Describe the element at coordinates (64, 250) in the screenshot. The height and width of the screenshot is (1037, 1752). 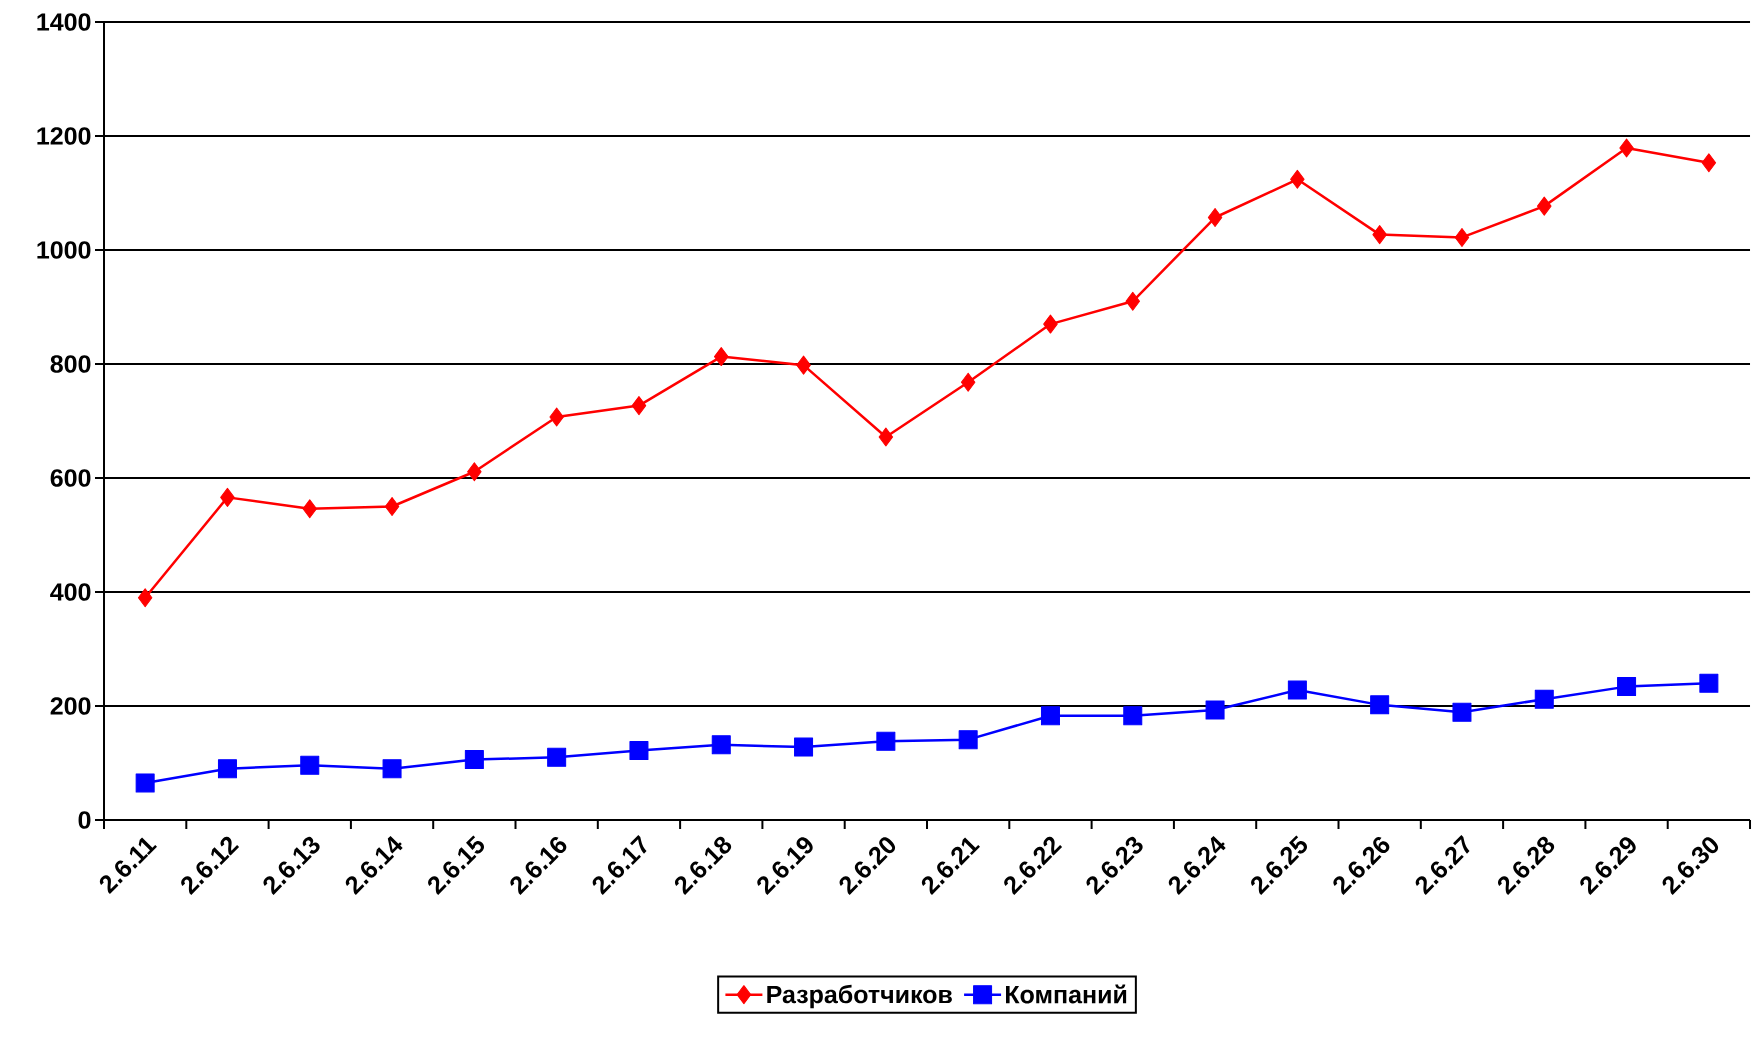
I see `y-tick-label: 1000` at that location.